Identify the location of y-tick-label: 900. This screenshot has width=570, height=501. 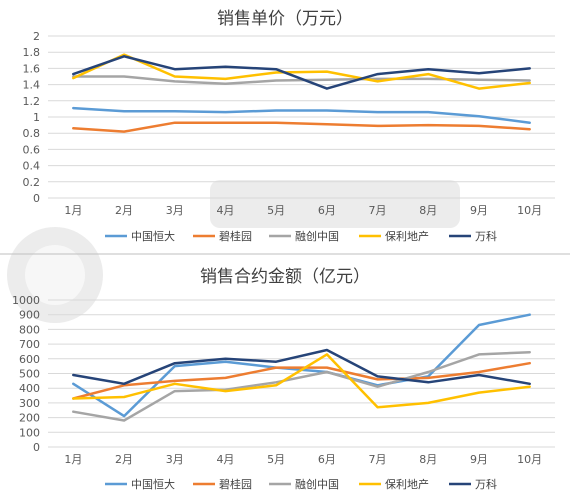
(29, 315).